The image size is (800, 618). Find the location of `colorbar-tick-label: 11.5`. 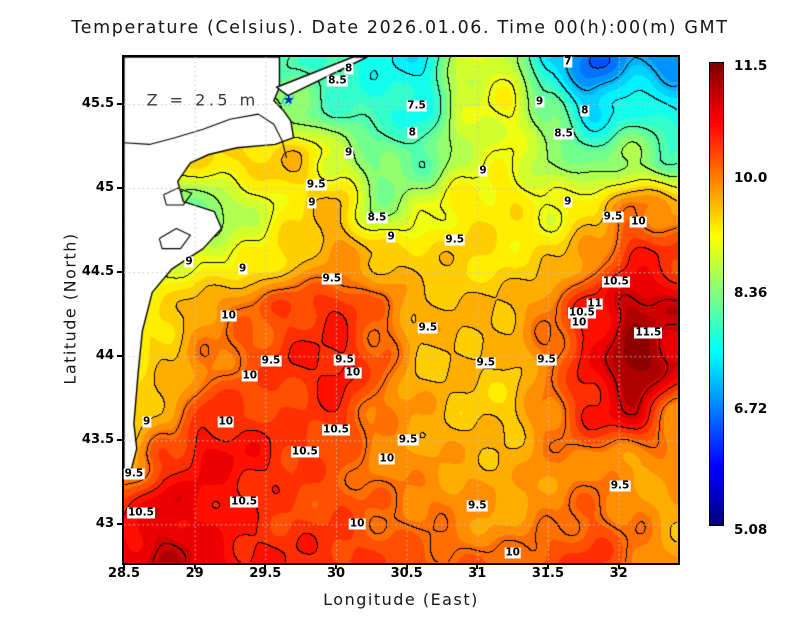

colorbar-tick-label: 11.5 is located at coordinates (751, 66).